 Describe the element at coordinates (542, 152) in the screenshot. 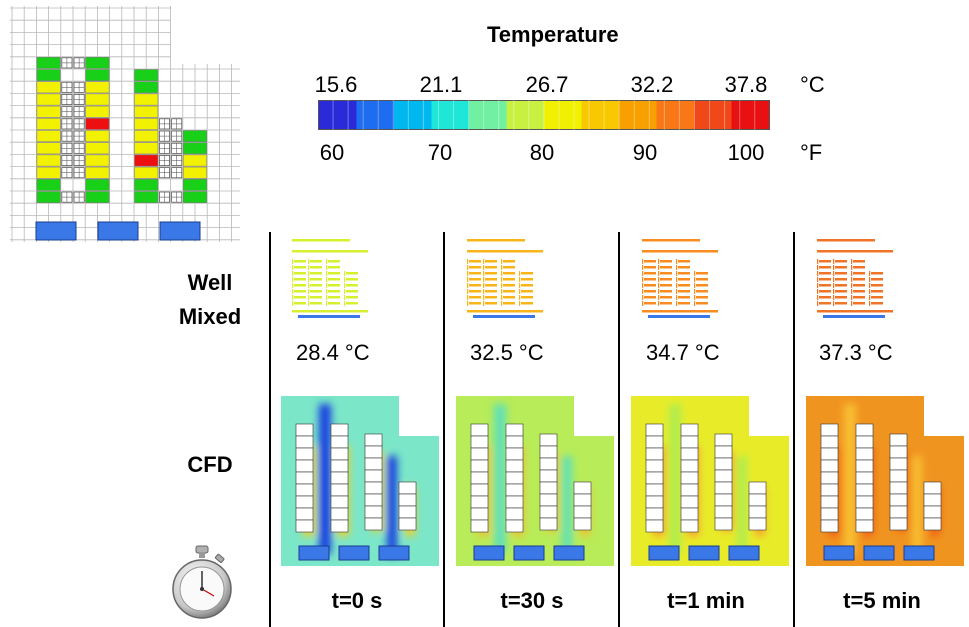

I see `fahrenheit-tick: 80` at that location.